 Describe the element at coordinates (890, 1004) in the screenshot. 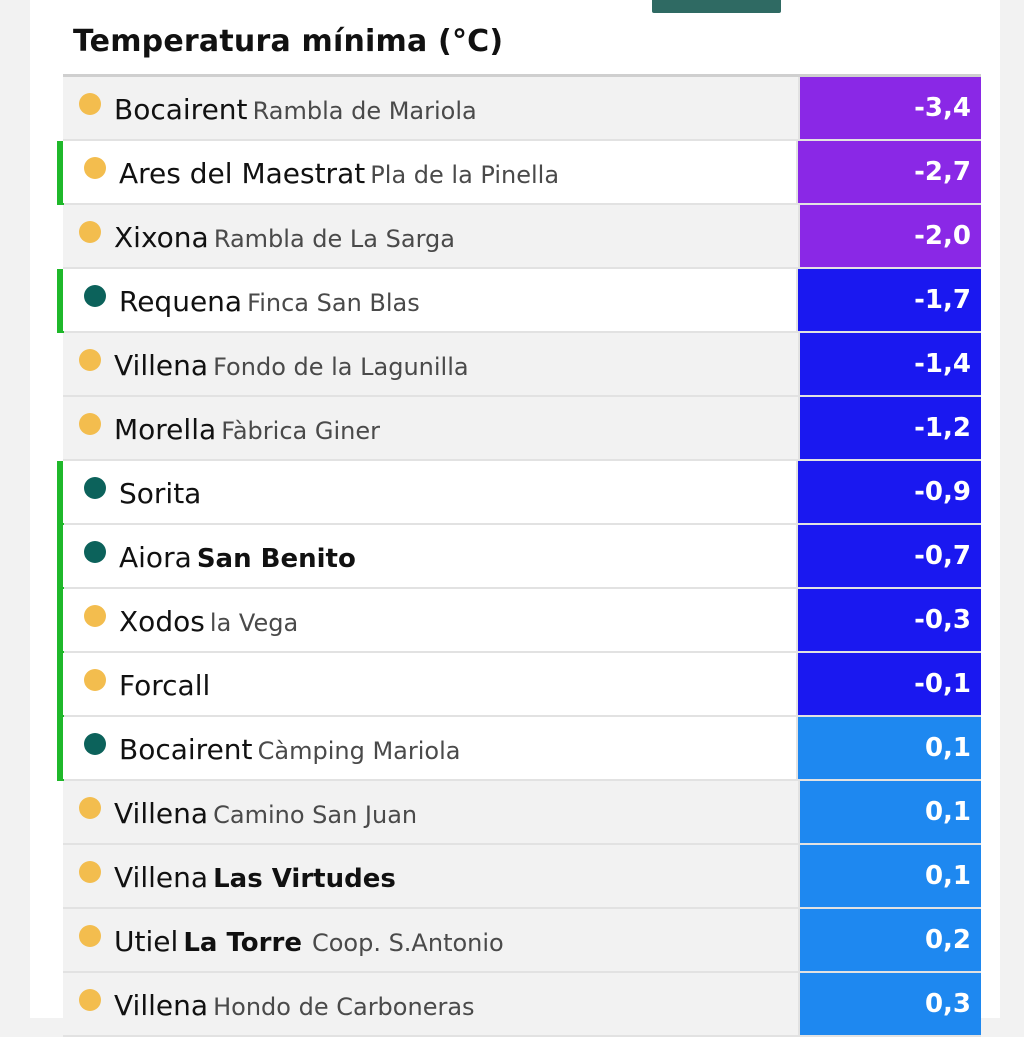

I see `temperature-value: 0,3` at that location.